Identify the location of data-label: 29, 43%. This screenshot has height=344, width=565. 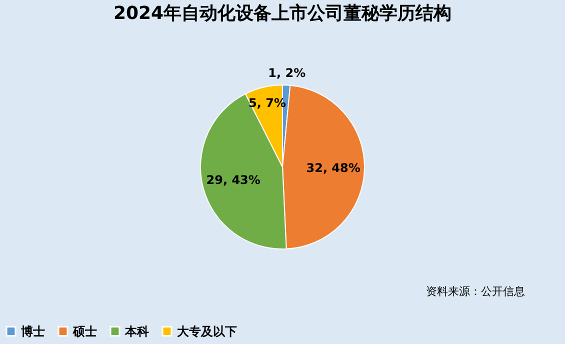
(233, 179).